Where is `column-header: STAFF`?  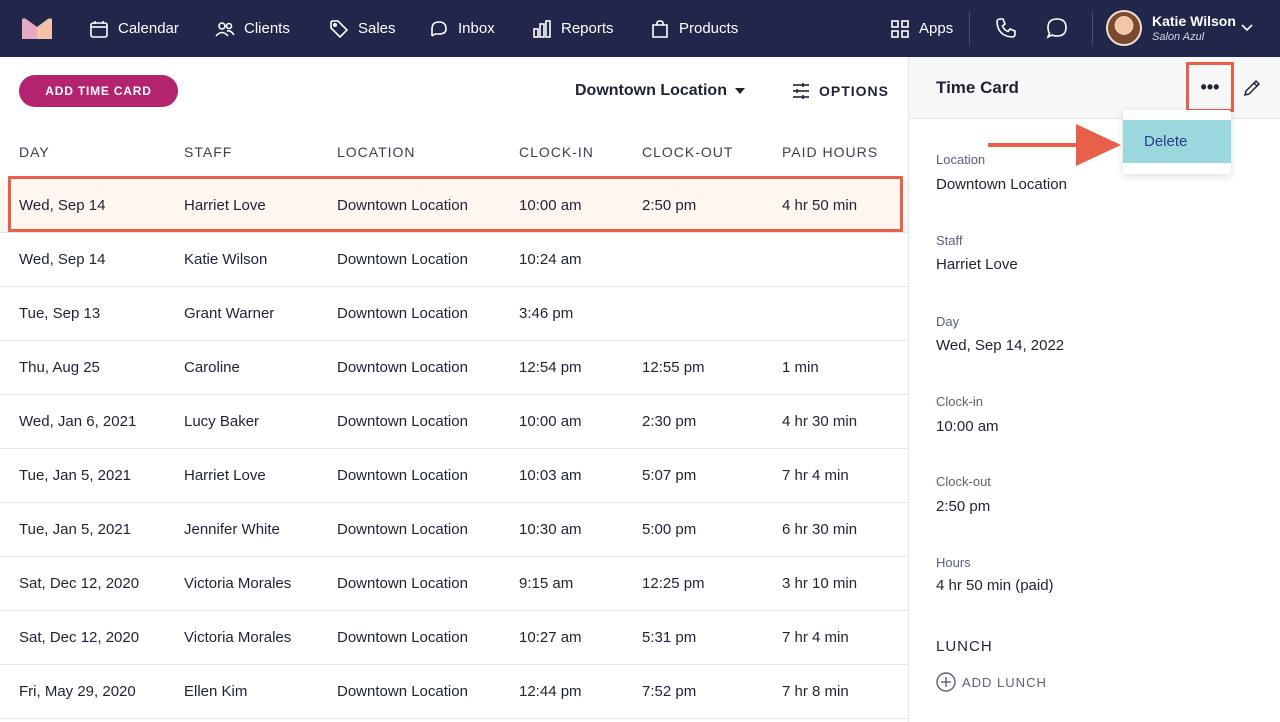 column-header: STAFF is located at coordinates (208, 152).